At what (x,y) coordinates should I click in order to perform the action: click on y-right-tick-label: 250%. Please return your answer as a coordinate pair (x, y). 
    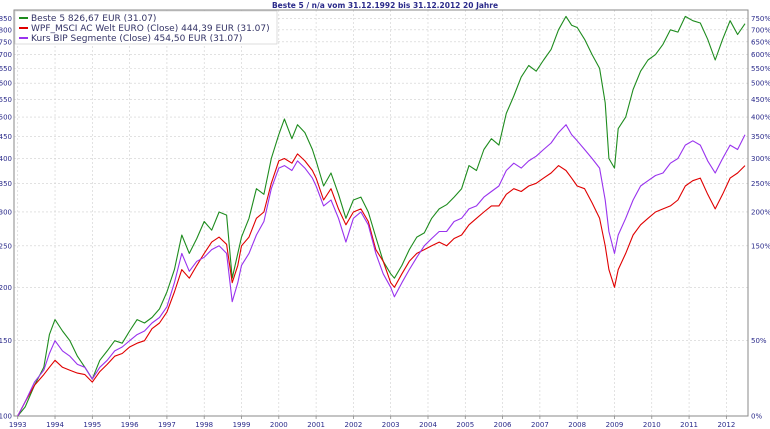
    Looking at the image, I should click on (760, 184).